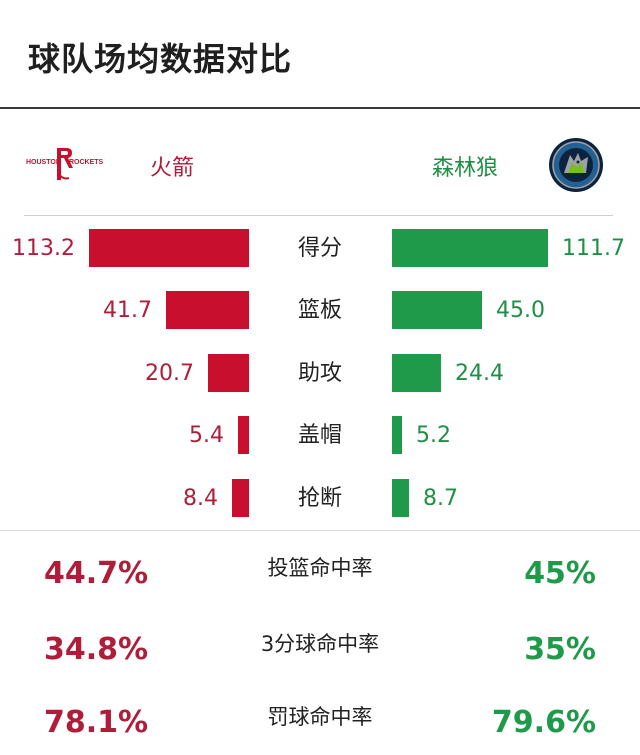 The height and width of the screenshot is (755, 640). What do you see at coordinates (160, 59) in the screenshot?
I see `page-title: 球队场均数据对比` at bounding box center [160, 59].